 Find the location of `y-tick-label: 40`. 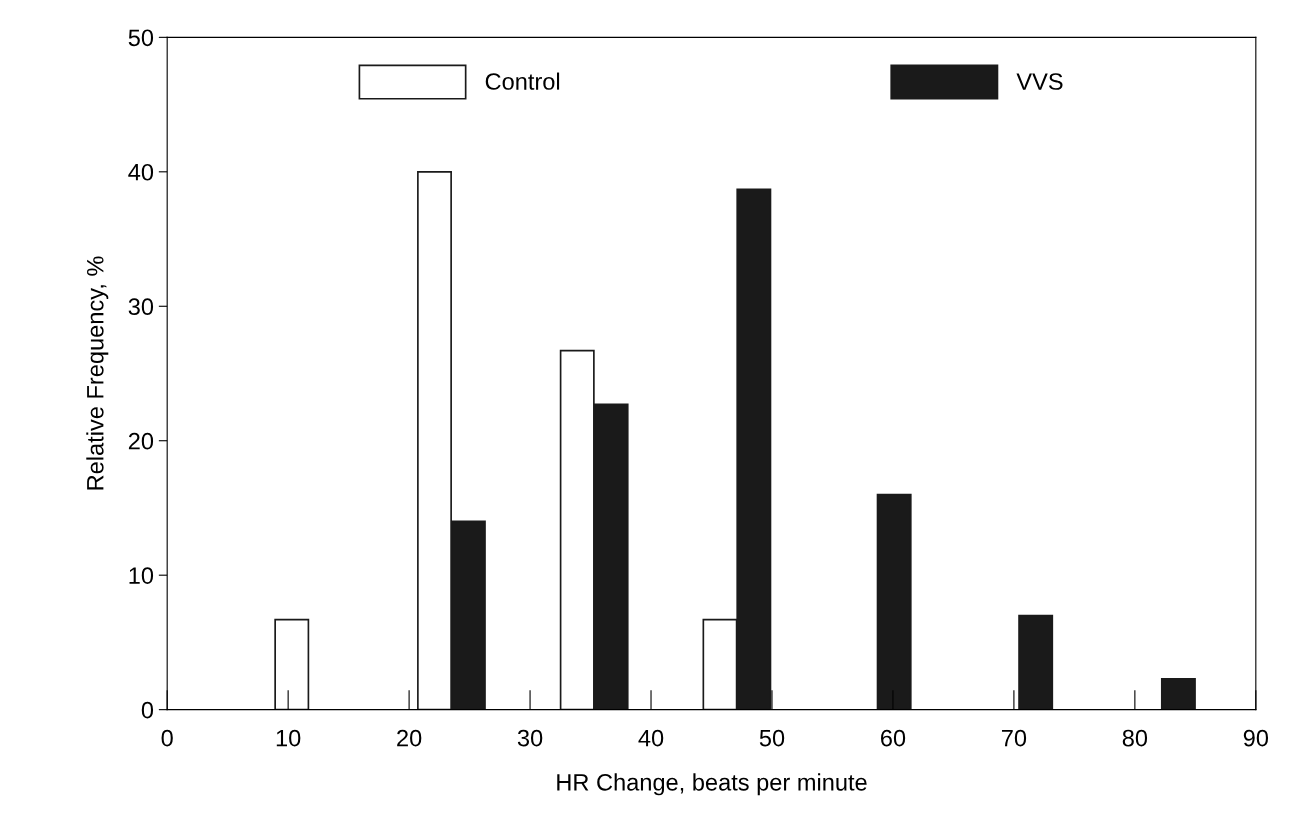

y-tick-label: 40 is located at coordinates (141, 172).